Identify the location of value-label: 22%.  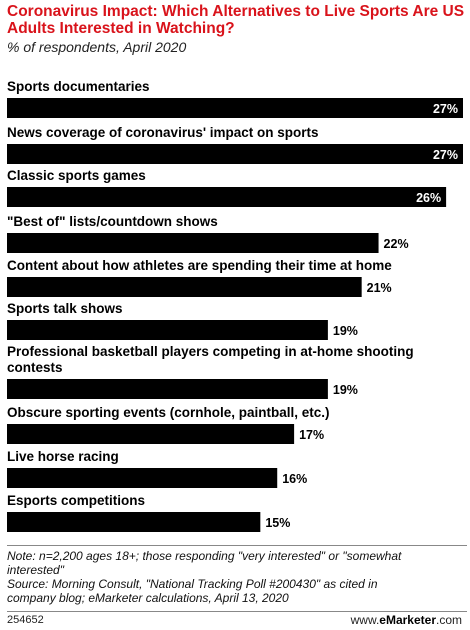
(396, 244).